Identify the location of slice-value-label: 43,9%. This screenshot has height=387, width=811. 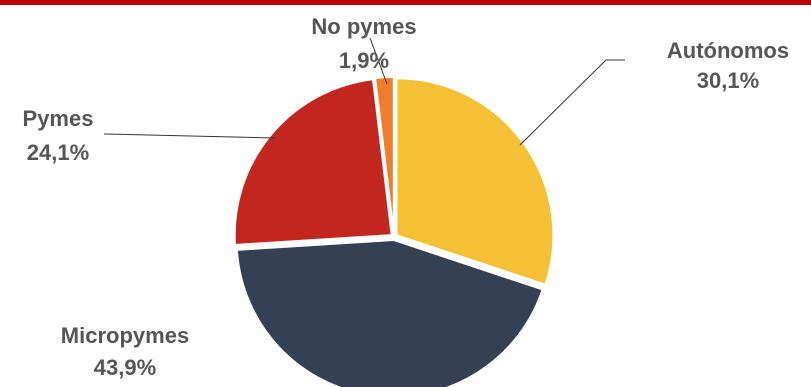
(125, 367).